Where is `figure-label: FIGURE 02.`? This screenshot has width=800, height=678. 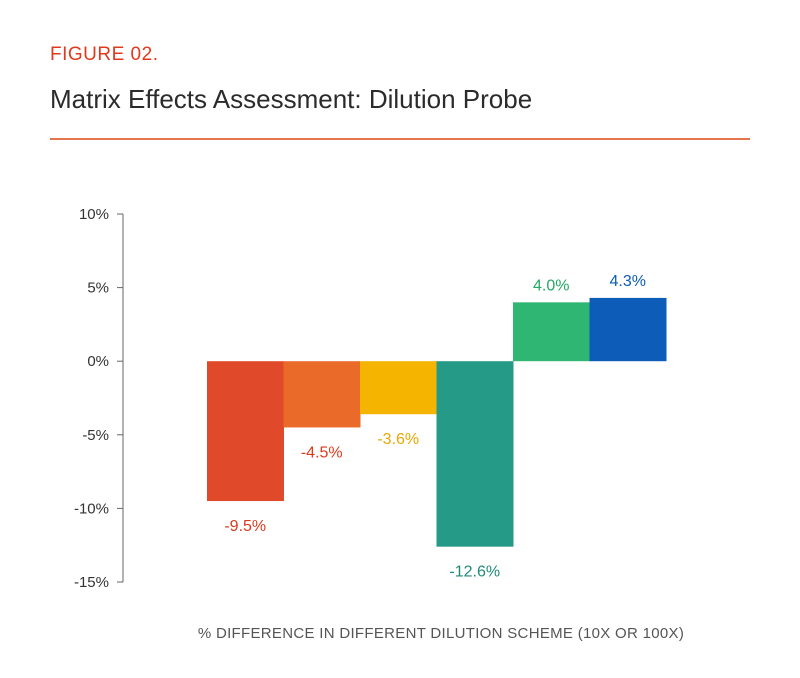 figure-label: FIGURE 02. is located at coordinates (104, 54).